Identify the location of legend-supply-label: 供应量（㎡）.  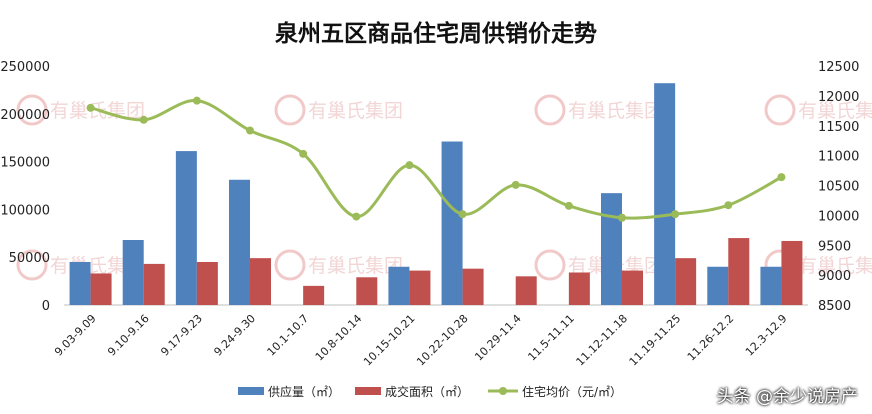
(304, 391).